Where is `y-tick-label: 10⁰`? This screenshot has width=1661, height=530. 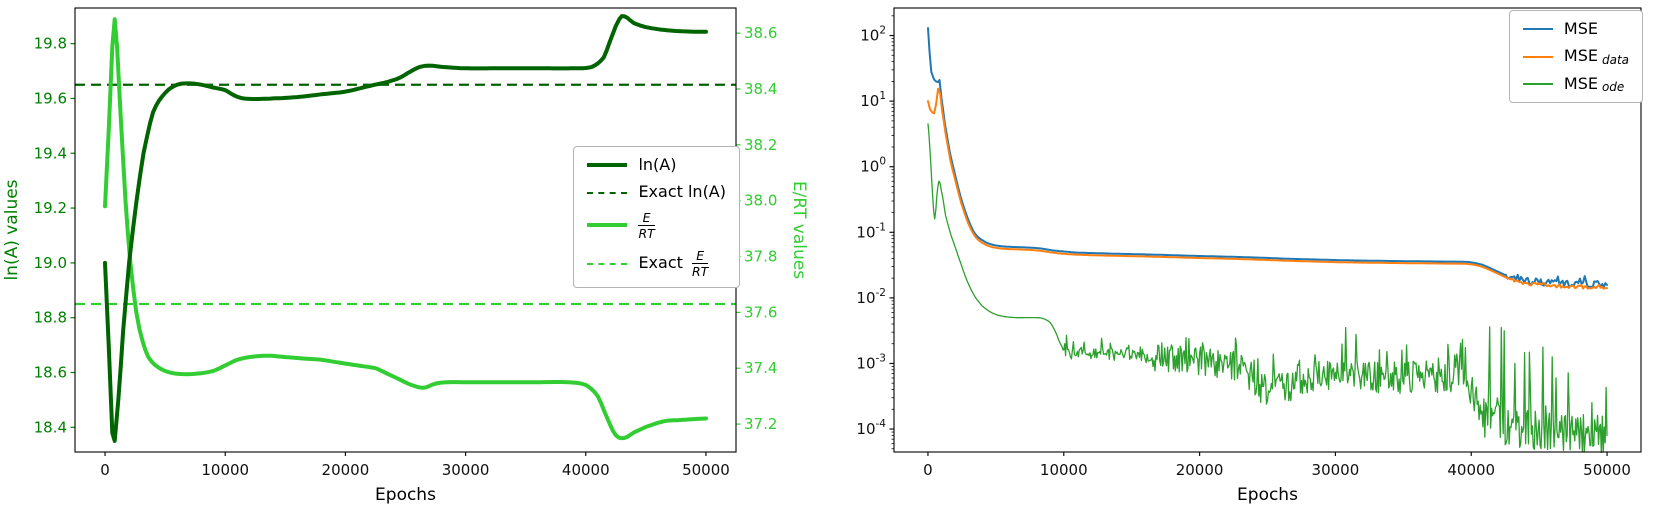
y-tick-label: 10⁰ is located at coordinates (873, 166).